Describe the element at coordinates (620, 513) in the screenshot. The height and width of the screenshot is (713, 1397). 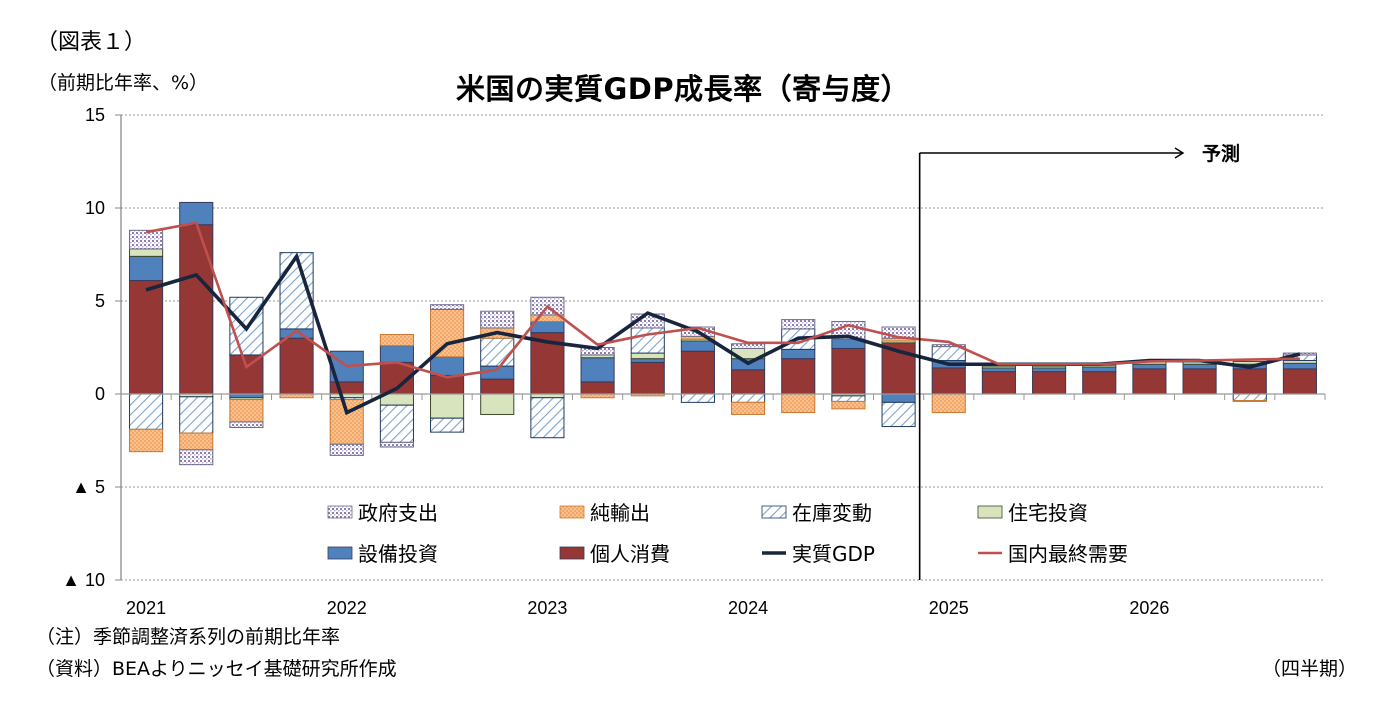
I see `legend-label: 純輸出` at that location.